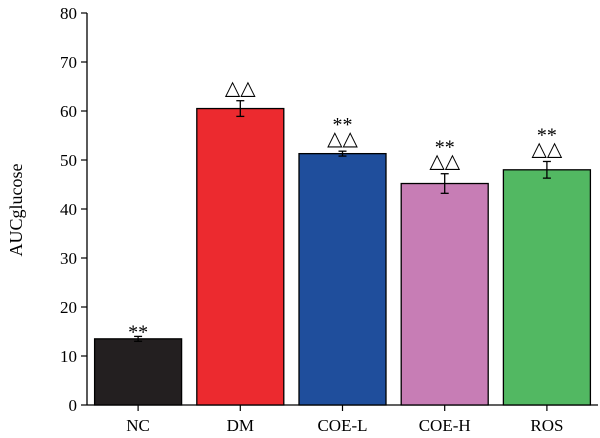 This screenshot has width=600, height=438. Describe the element at coordinates (138, 372) in the screenshot. I see `bar-nc` at that location.